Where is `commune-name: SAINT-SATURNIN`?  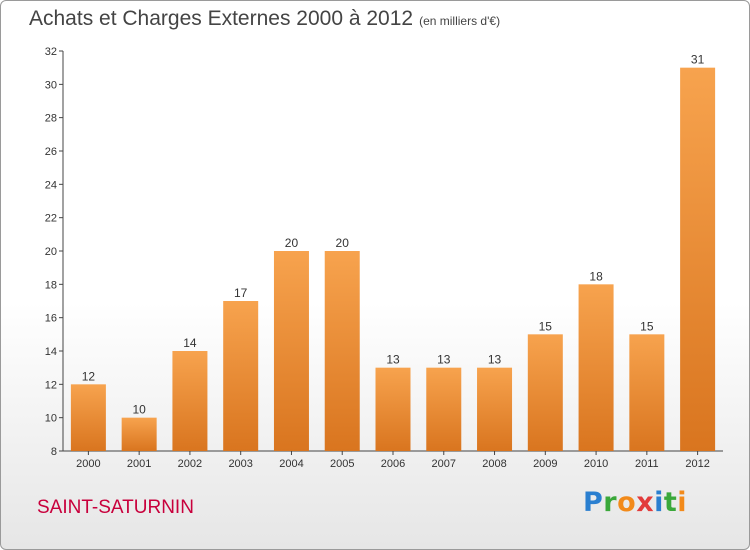 commune-name: SAINT-SATURNIN is located at coordinates (115, 507).